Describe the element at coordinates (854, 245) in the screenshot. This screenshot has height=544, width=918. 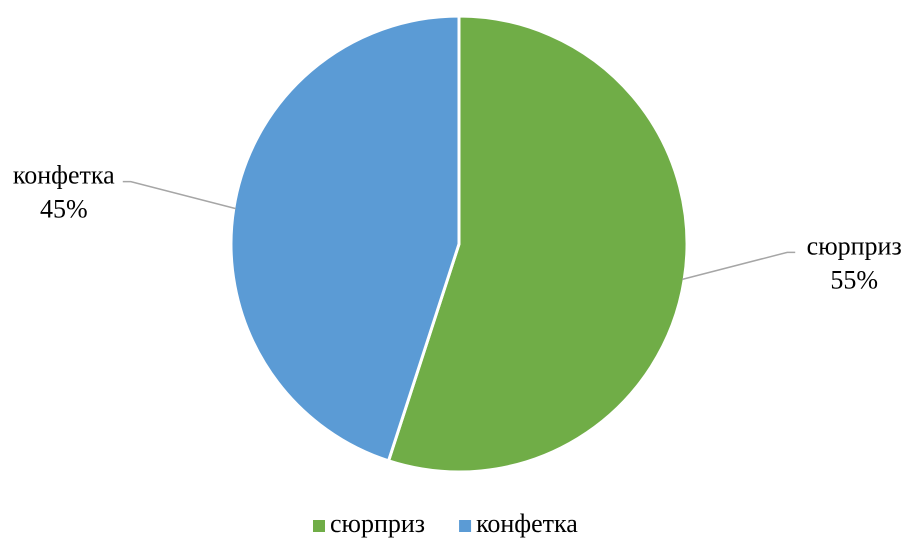
I see `data-label-name: сюрприз` at that location.